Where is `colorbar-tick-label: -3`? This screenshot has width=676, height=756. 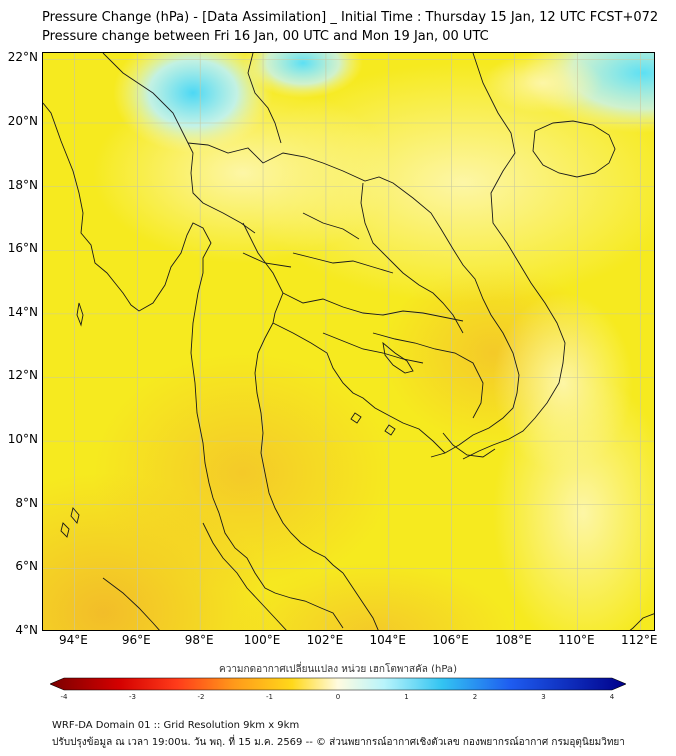
colorbar-tick-label: -3 is located at coordinates (132, 697).